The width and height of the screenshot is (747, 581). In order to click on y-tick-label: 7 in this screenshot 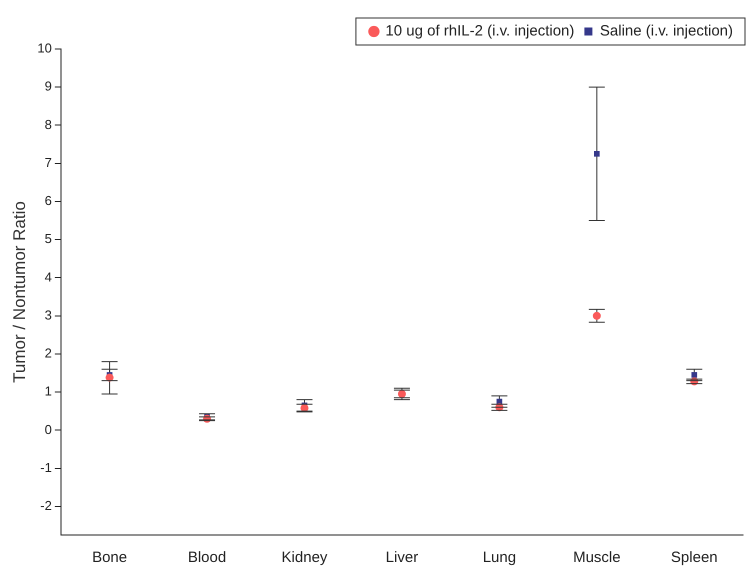, I will do `click(48, 162)`.